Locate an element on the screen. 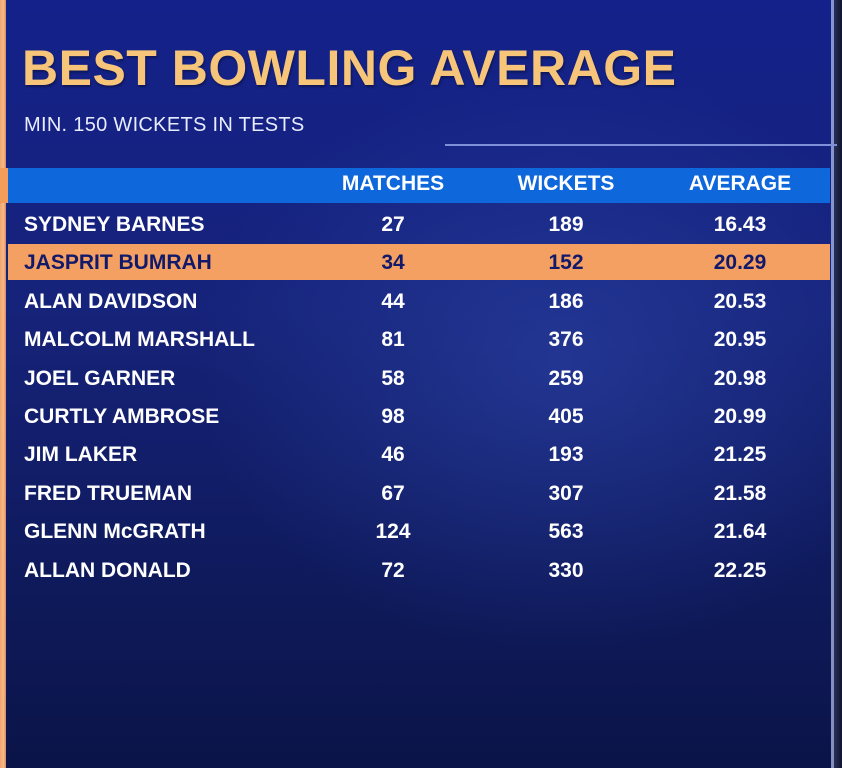 This screenshot has height=768, width=842. player-name: MALCOLM MARSHALL is located at coordinates (139, 340).